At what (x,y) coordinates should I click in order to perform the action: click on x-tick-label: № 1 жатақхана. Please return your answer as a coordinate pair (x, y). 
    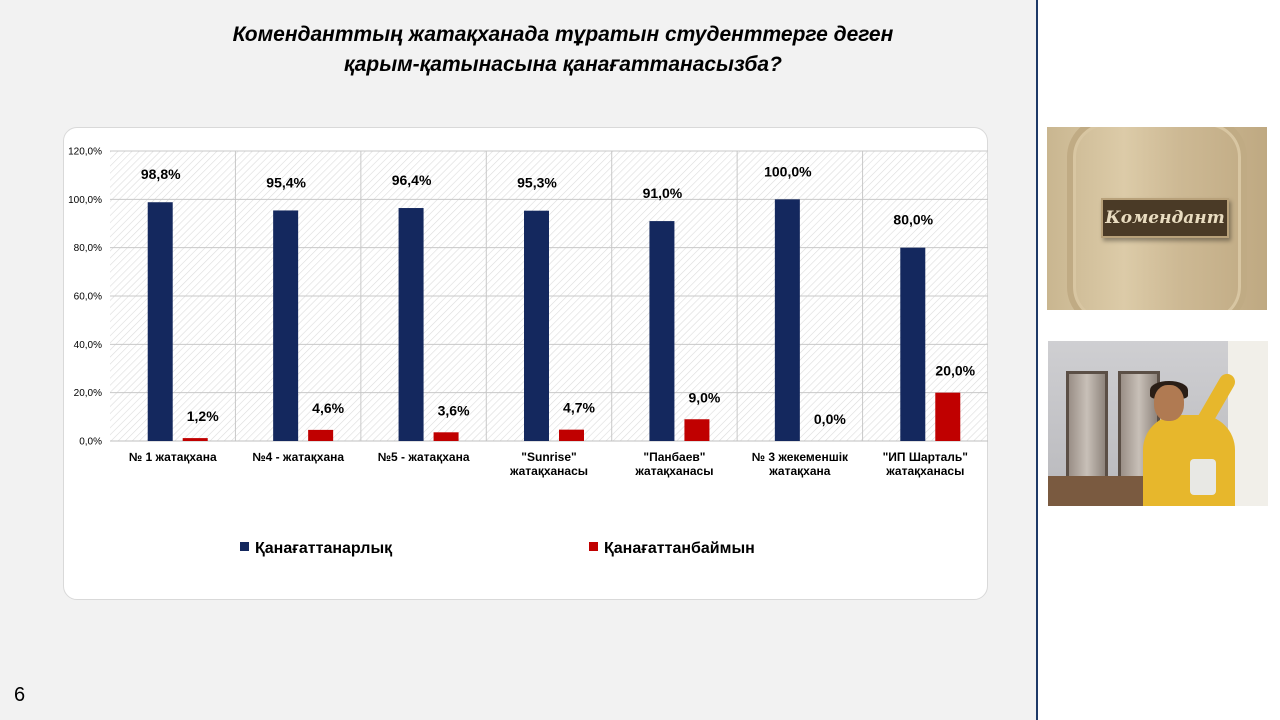
    Looking at the image, I should click on (173, 457).